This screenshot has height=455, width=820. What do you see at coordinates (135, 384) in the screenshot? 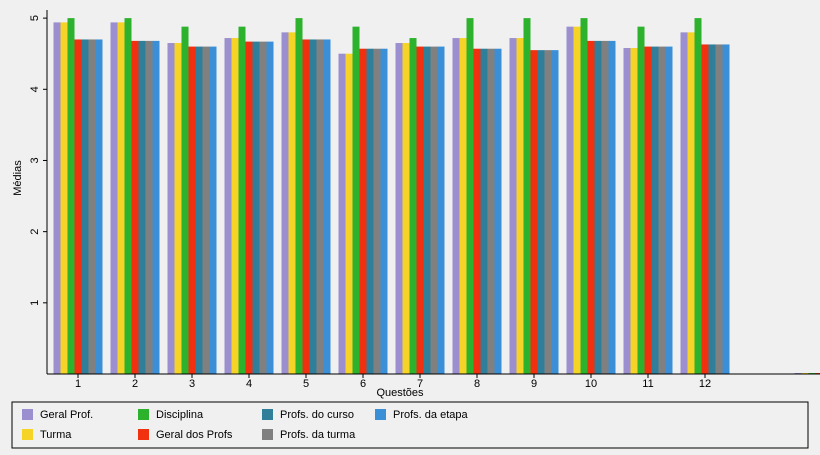
I see `x-tick-label: 2` at bounding box center [135, 384].